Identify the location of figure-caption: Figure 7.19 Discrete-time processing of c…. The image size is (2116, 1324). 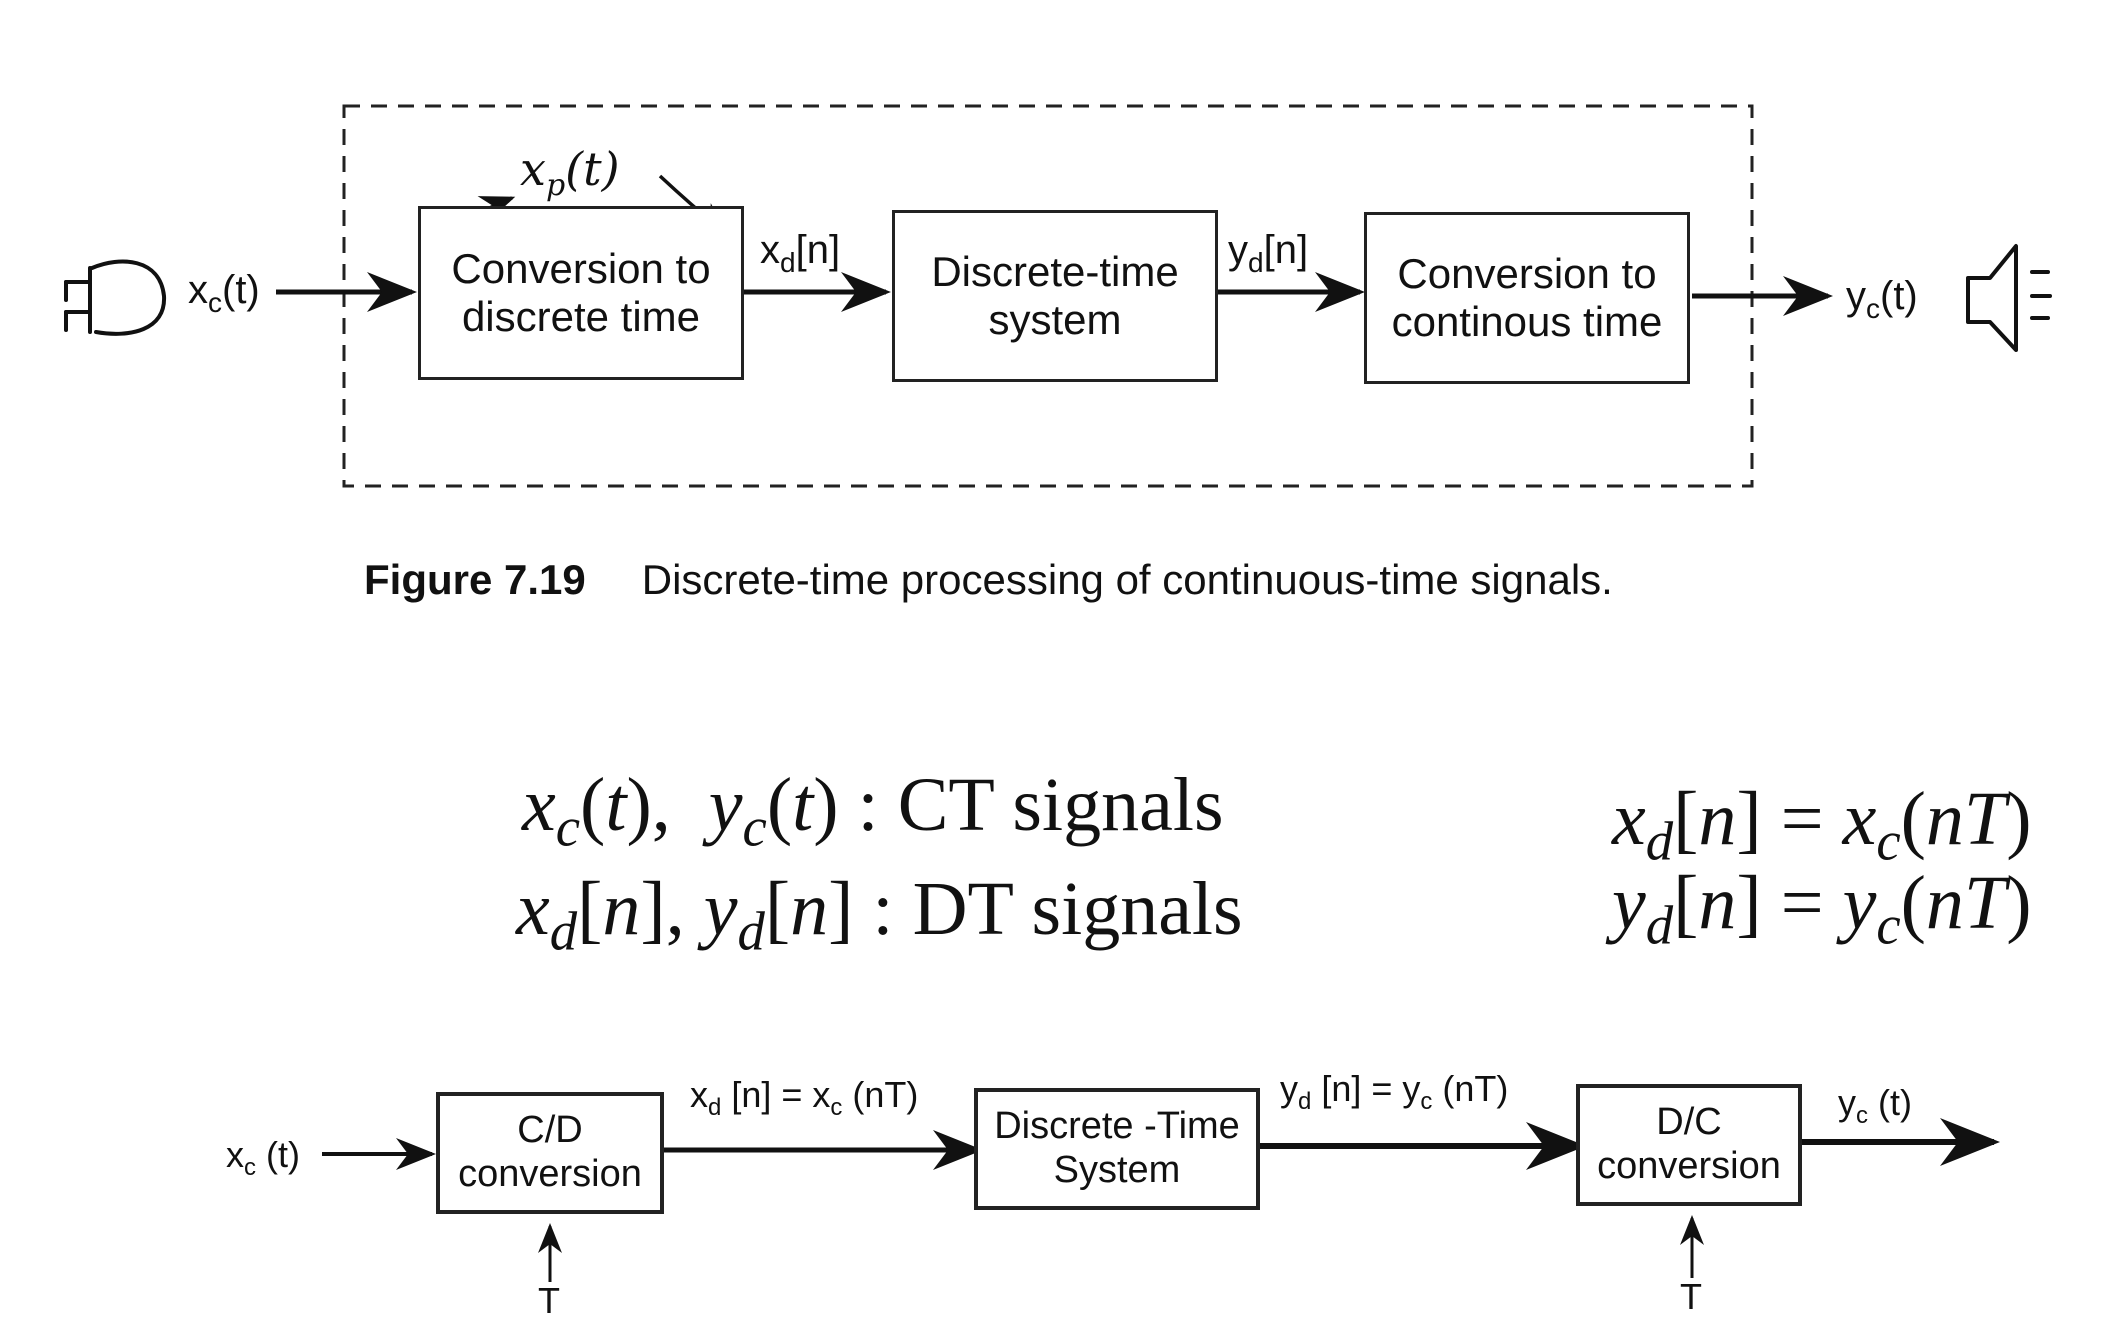
(988, 580).